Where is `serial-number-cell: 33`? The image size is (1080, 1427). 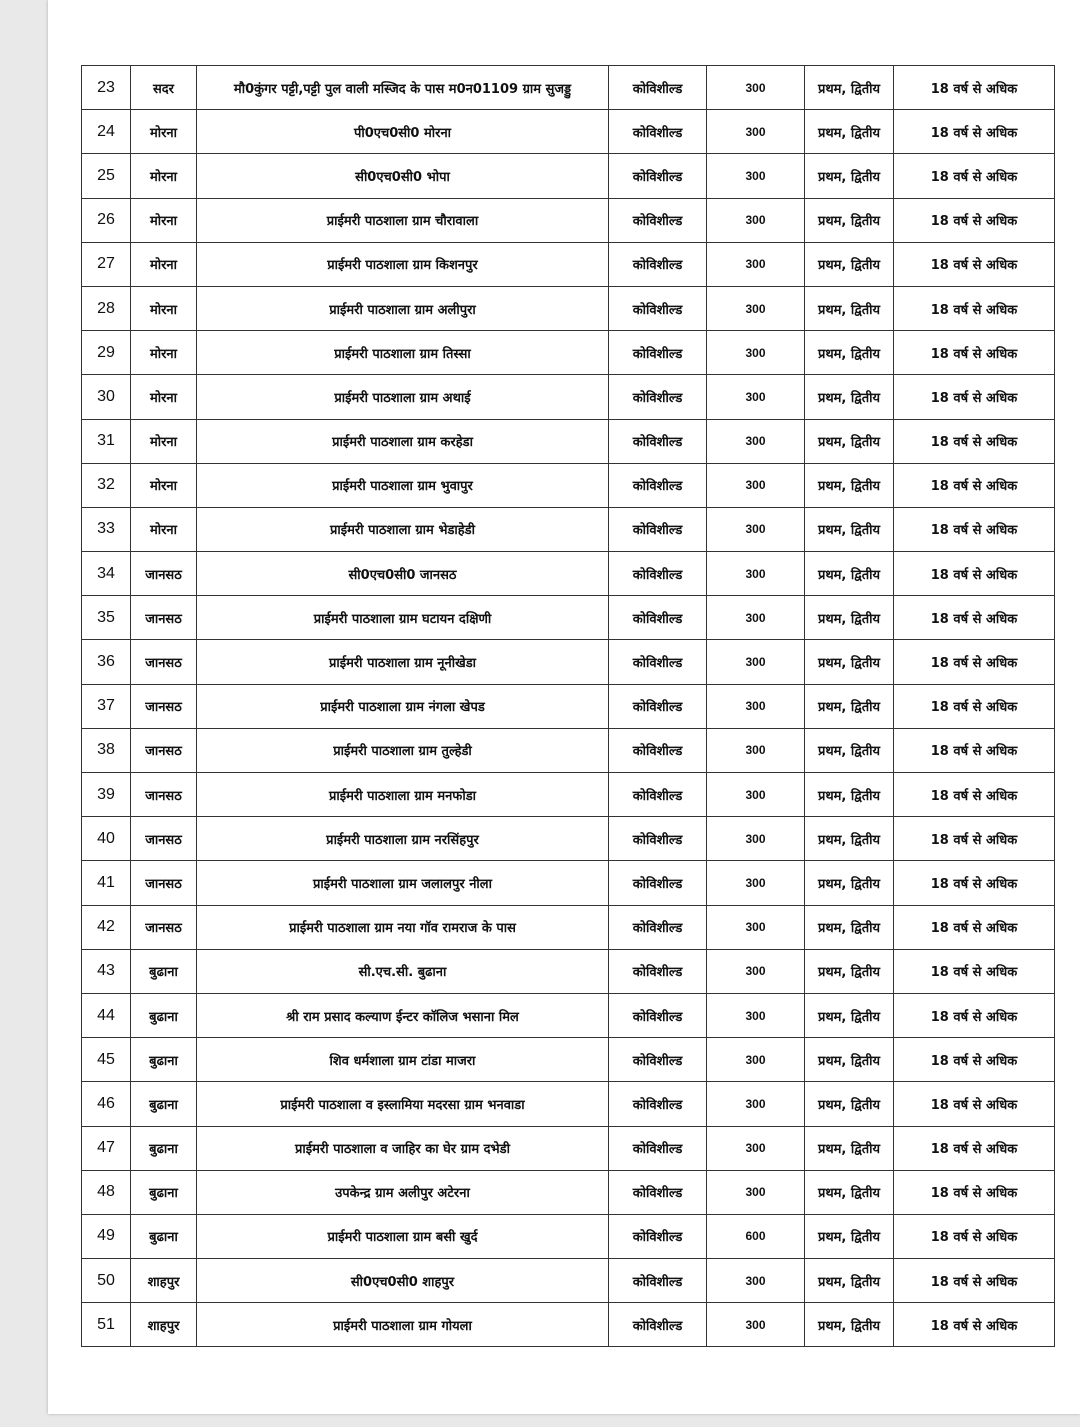
serial-number-cell: 33 is located at coordinates (106, 529).